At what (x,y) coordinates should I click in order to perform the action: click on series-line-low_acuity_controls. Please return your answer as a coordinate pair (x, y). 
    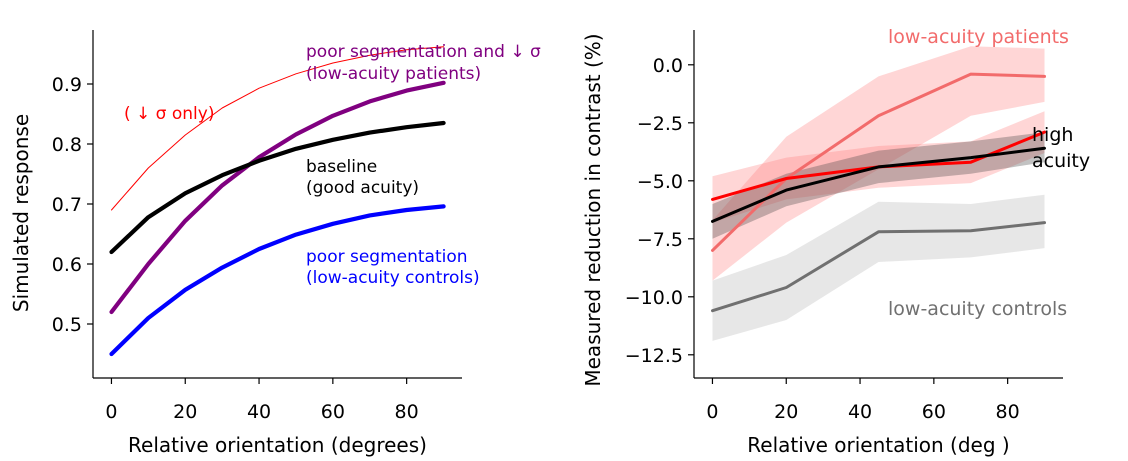
    Looking at the image, I should click on (878, 267).